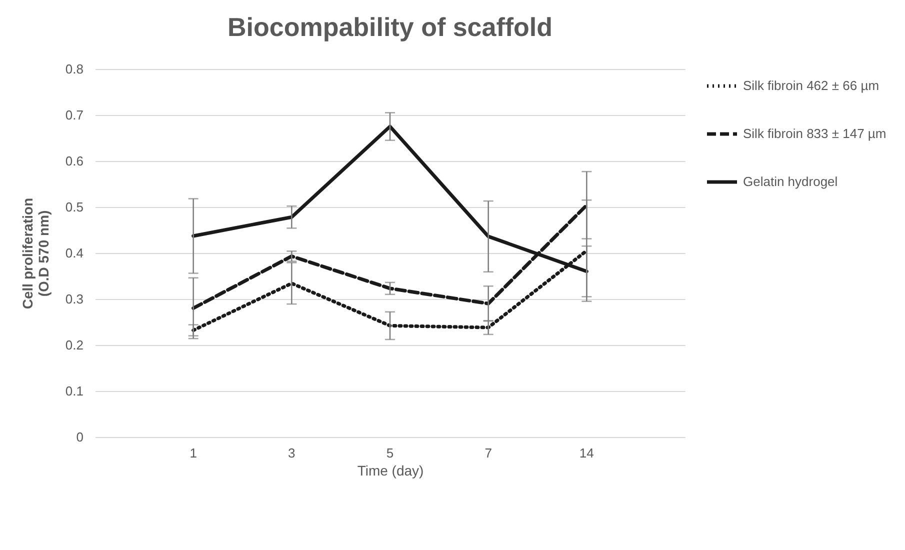 This screenshot has width=905, height=550. What do you see at coordinates (814, 133) in the screenshot?
I see `legend-label: Silk fibroin 833 ± 147 µm` at bounding box center [814, 133].